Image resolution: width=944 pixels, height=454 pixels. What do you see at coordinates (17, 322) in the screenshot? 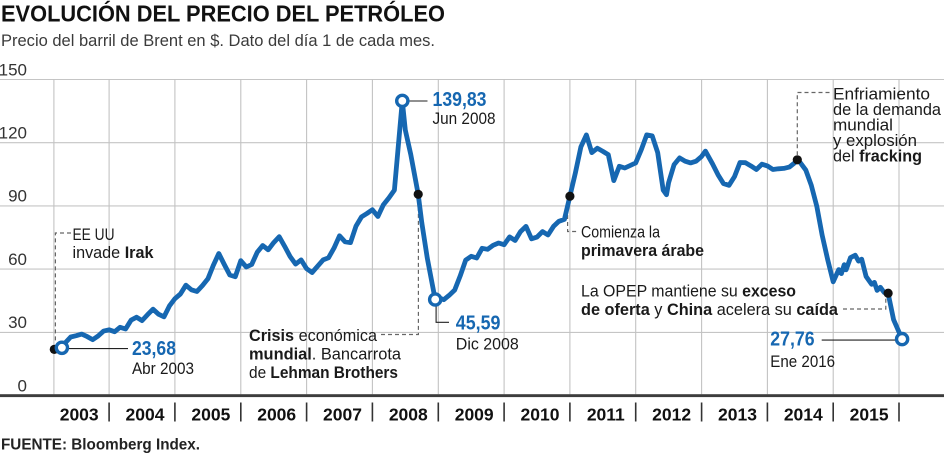
I see `svg-text: 30` at bounding box center [17, 322].